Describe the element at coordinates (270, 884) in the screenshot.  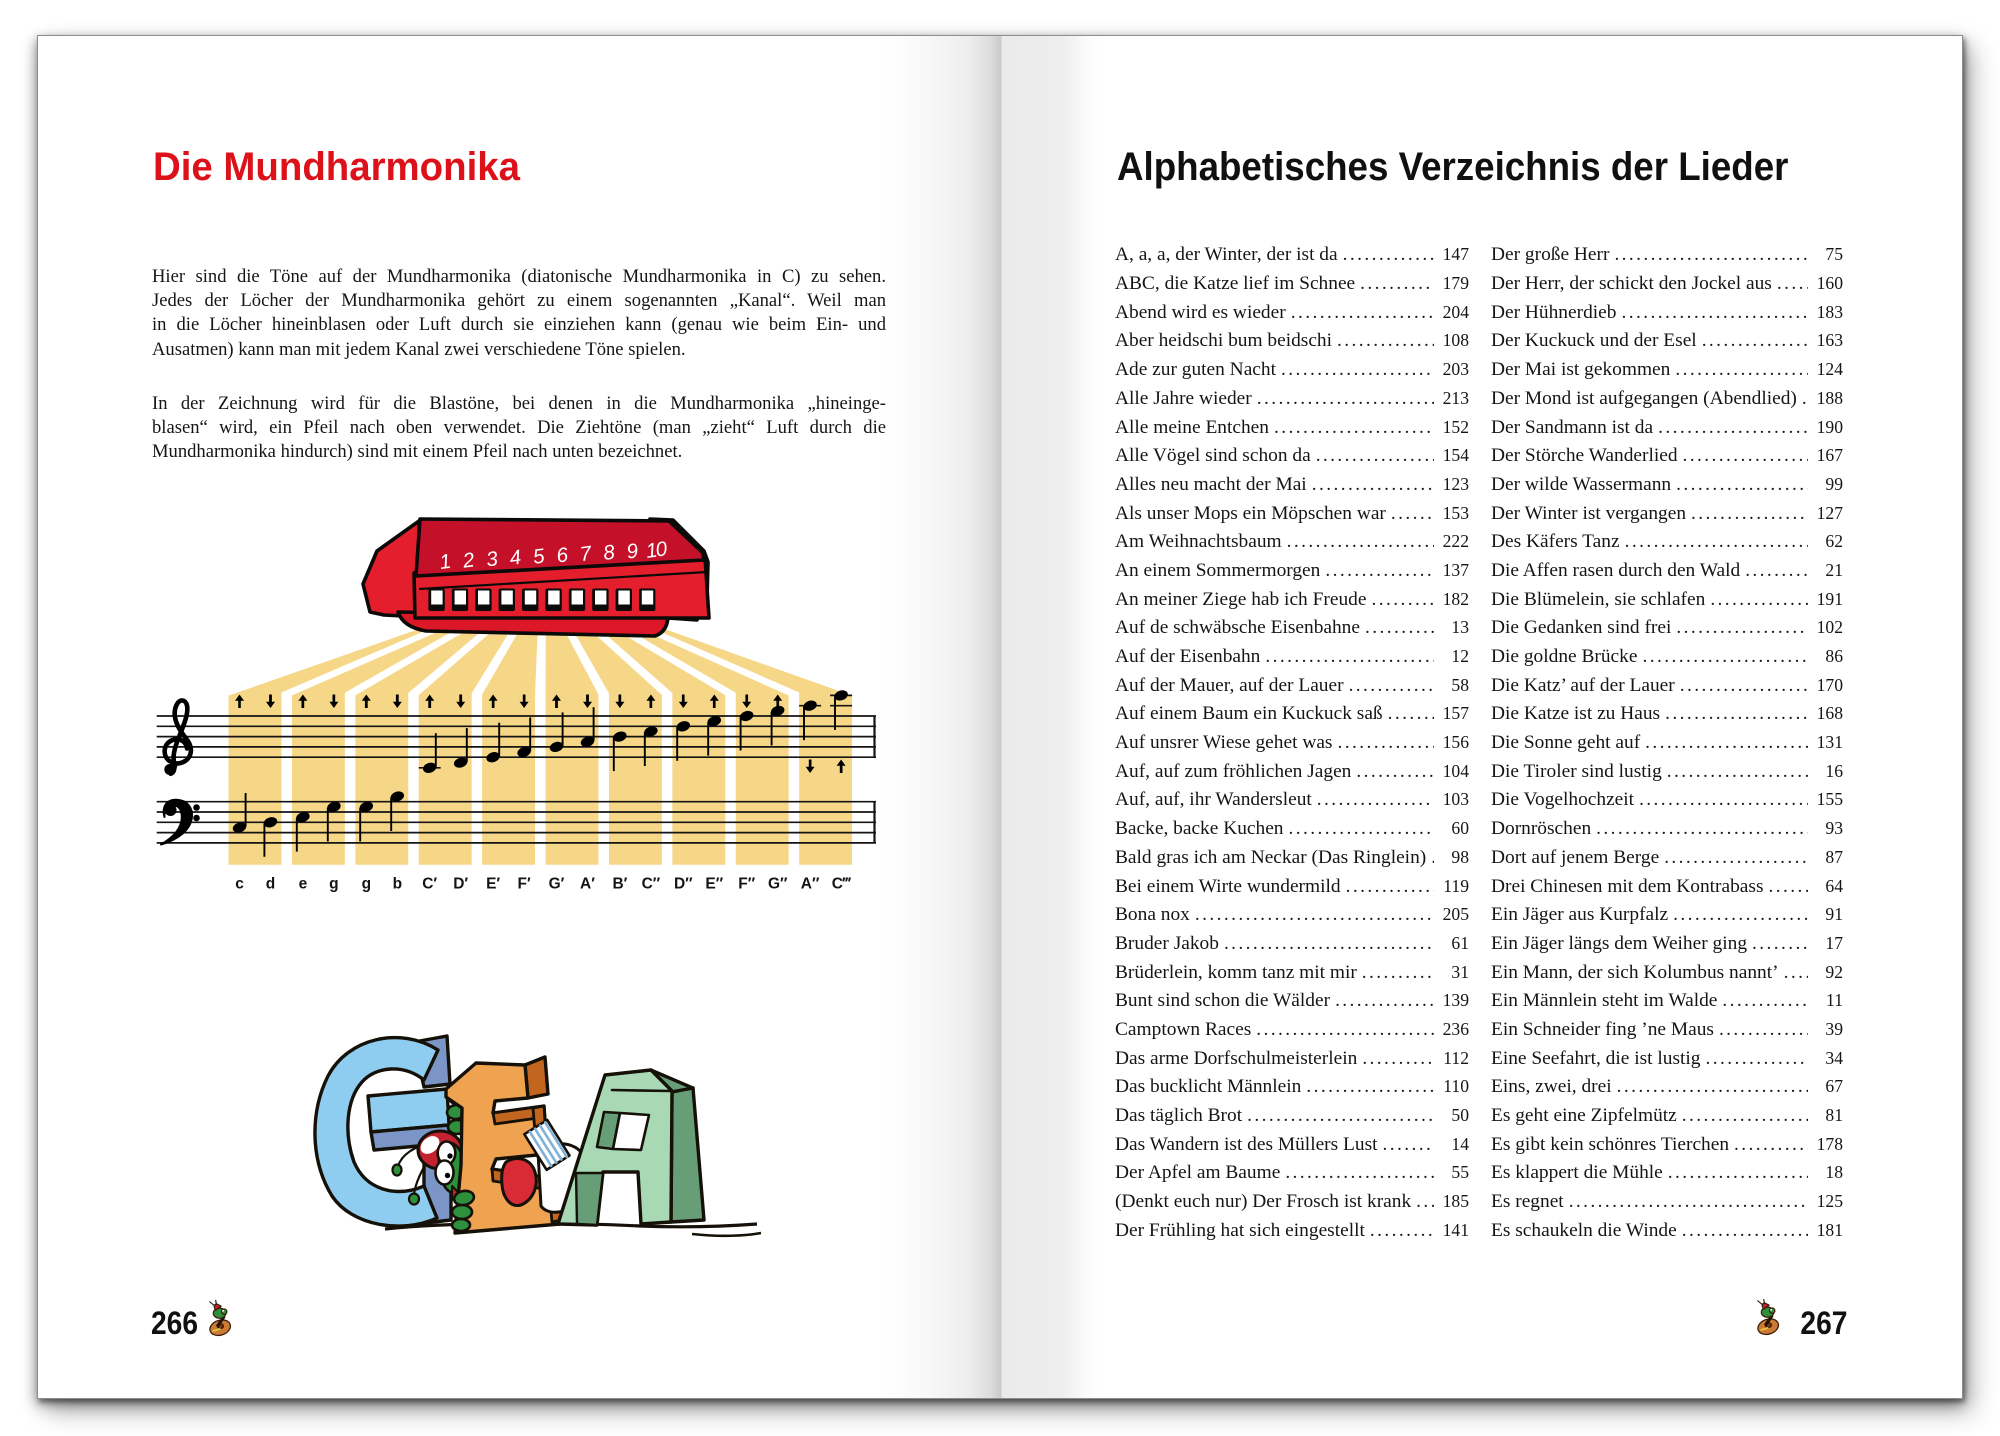
I see `svg-text: d` at that location.